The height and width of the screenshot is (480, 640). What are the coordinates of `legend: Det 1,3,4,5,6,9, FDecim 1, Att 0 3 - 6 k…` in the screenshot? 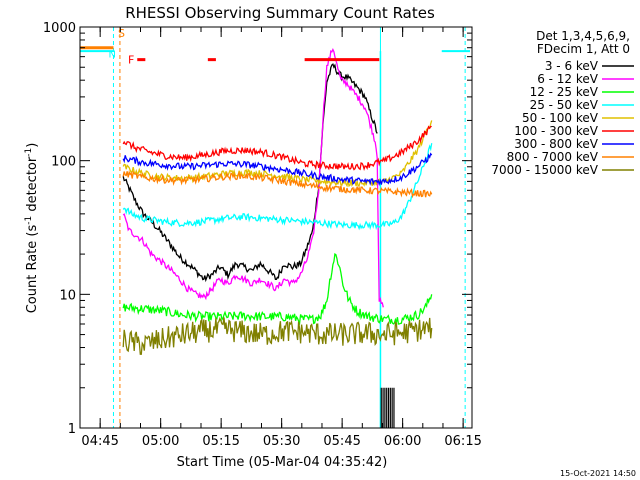 It's located at (562, 103).